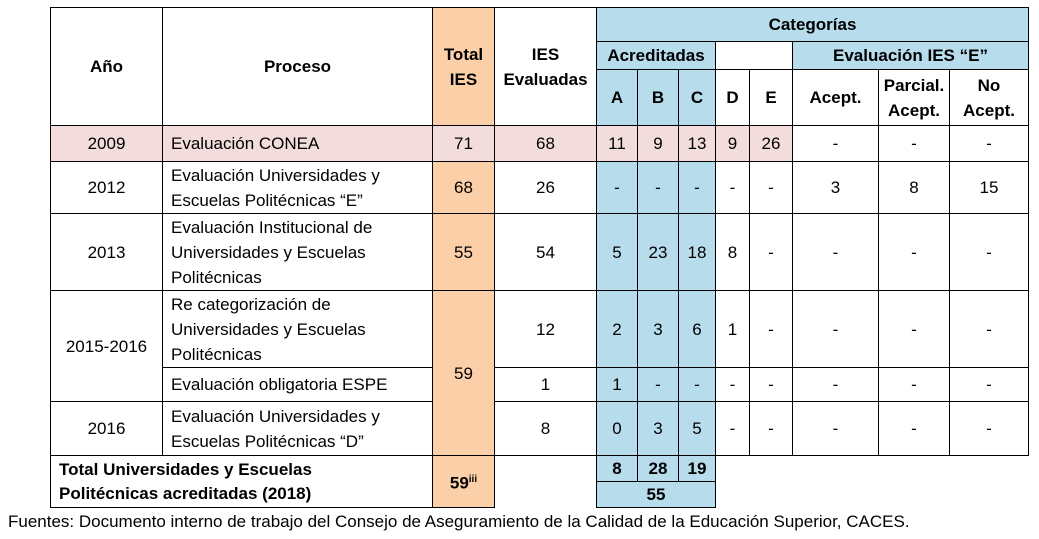 The width and height of the screenshot is (1039, 539). I want to click on header-cat-b: B, so click(658, 97).